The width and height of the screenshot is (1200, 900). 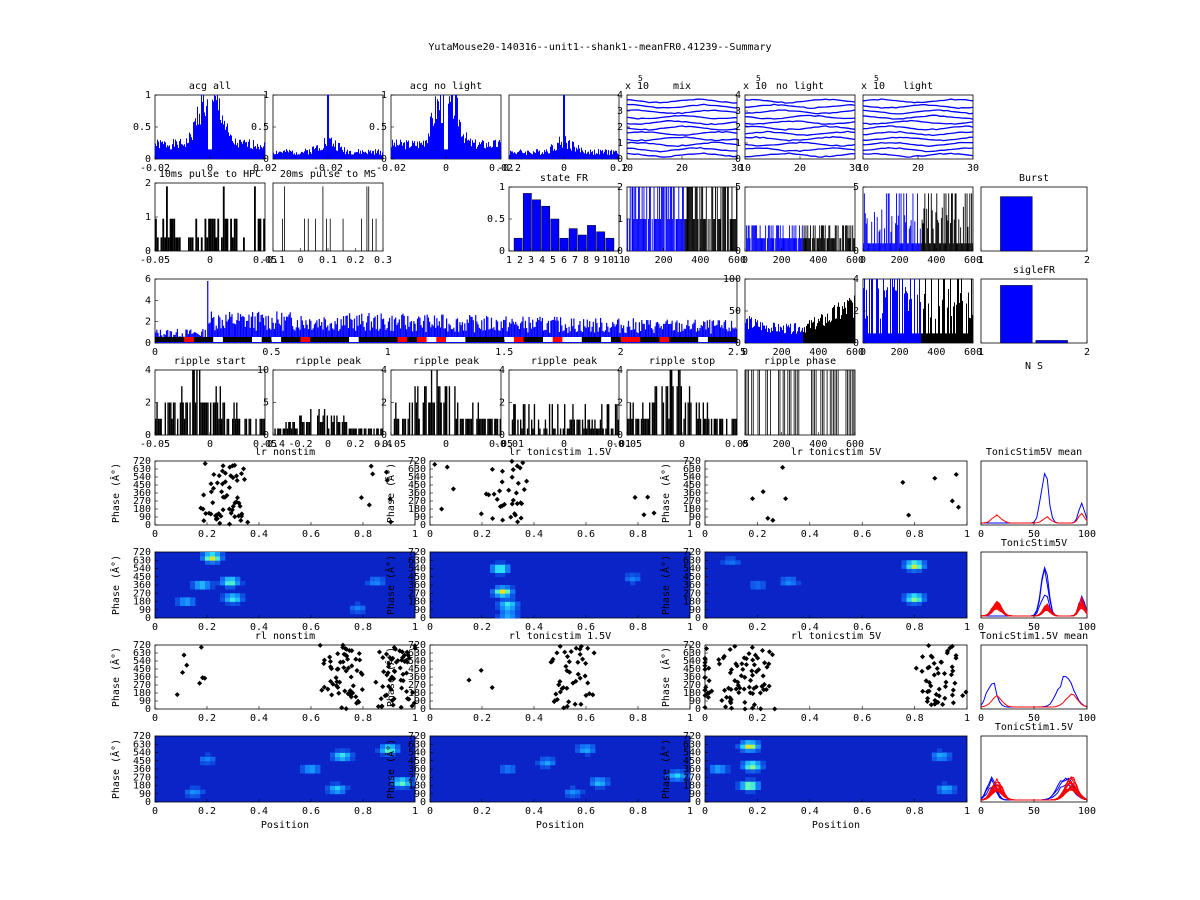 I want to click on heat_lr_nonstim-cell, so click(x=353, y=608).